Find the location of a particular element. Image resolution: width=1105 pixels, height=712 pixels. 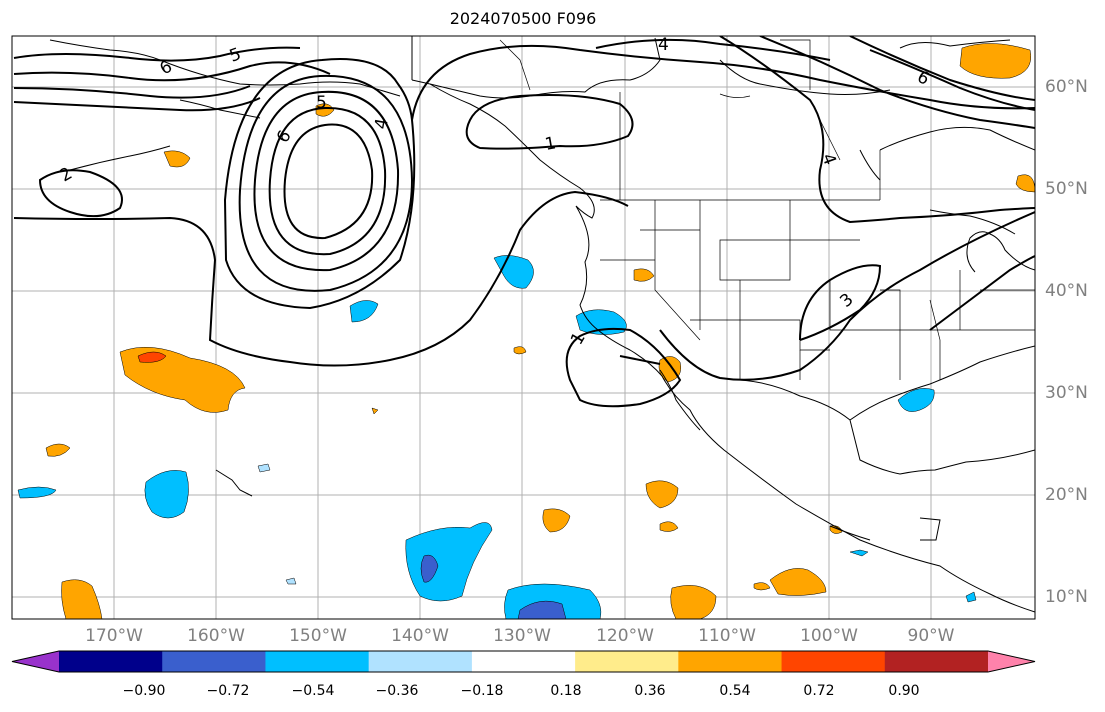

lat-label-20n: 20°N is located at coordinates (1066, 495).